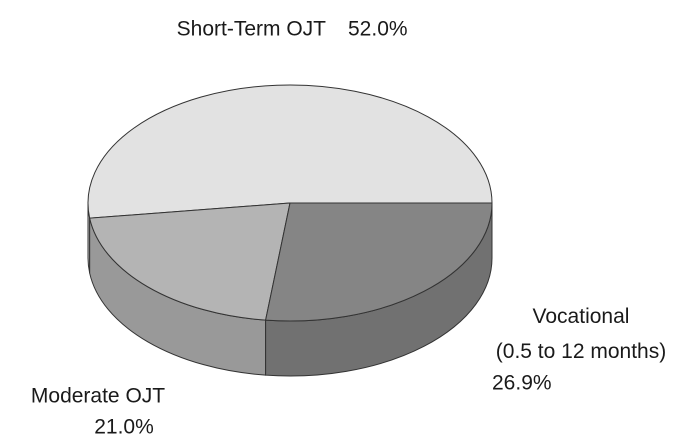 The height and width of the screenshot is (437, 682). Describe the element at coordinates (252, 29) in the screenshot. I see `slice-label: Short-Term OJT` at that location.